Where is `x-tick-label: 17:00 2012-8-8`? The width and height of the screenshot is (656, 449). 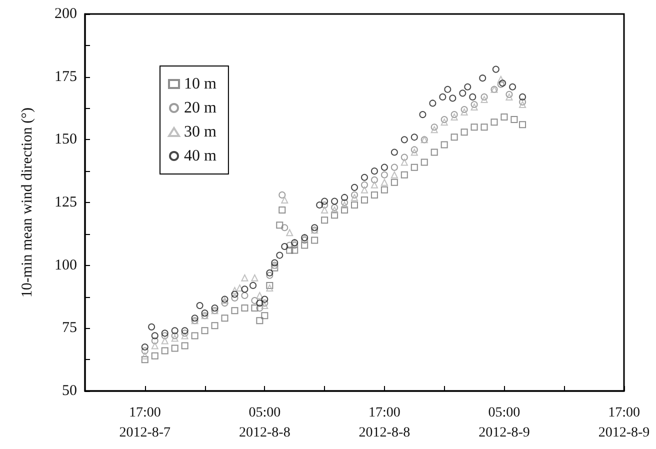 x-tick-label: 17:00 2012-8-8 is located at coordinates (384, 423).